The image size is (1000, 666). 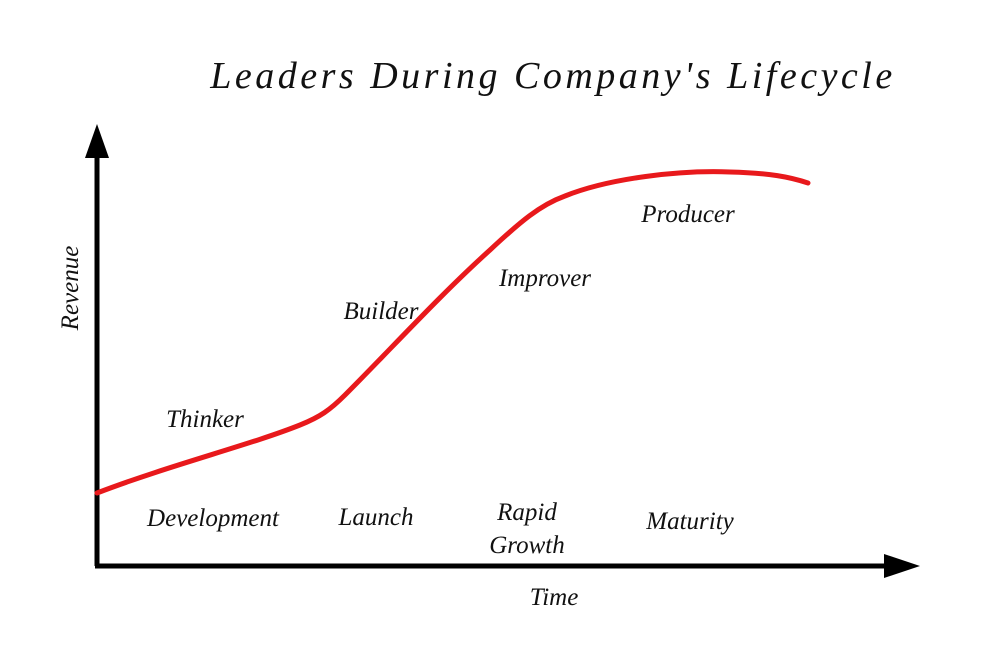 I want to click on leader-label-improver: Improver, so click(x=544, y=278).